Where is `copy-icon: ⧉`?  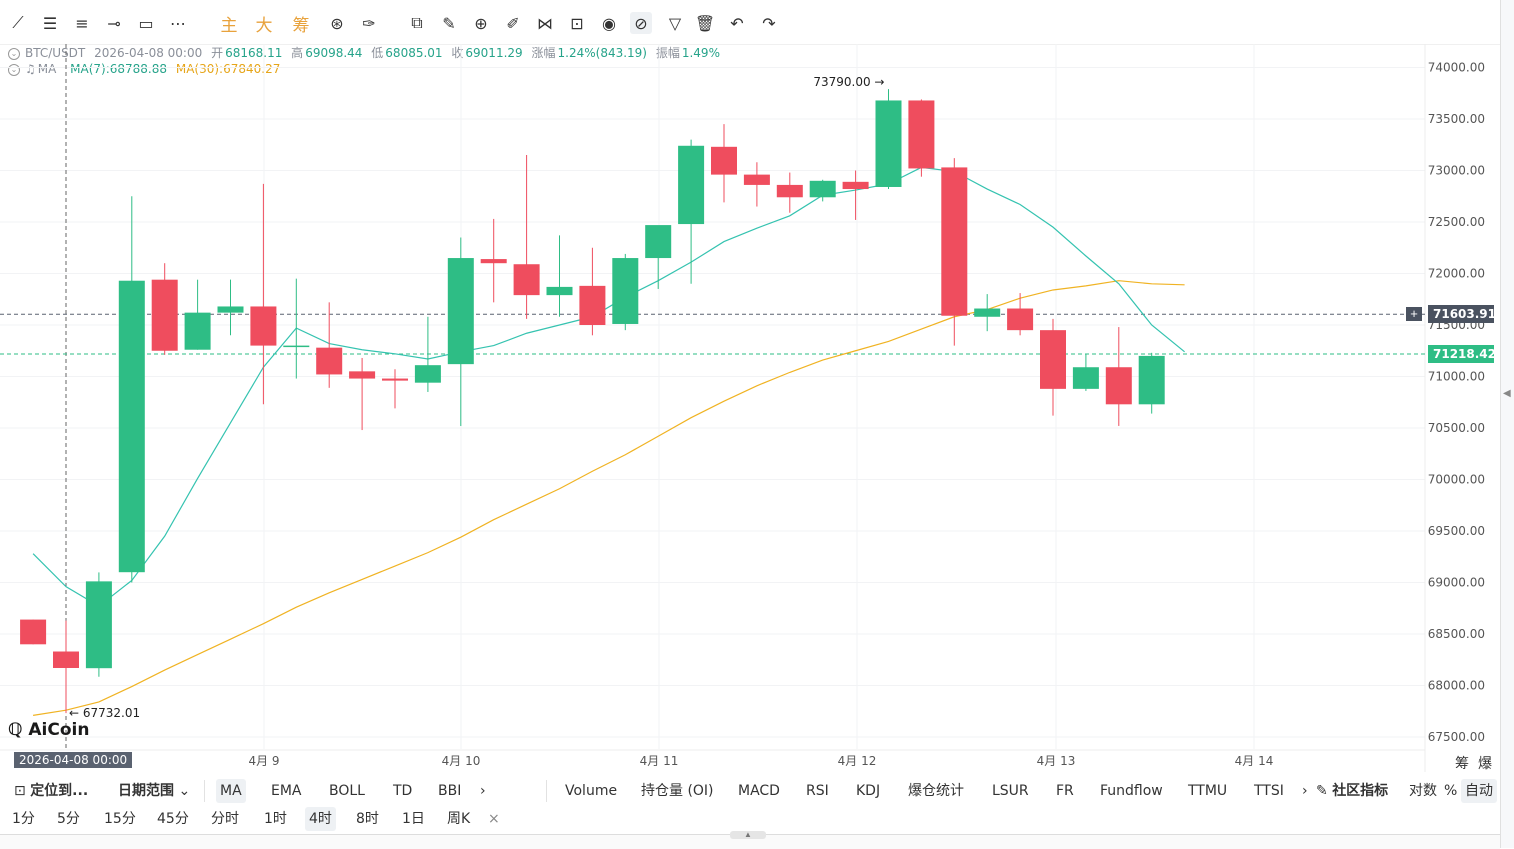
copy-icon: ⧉ is located at coordinates (417, 22).